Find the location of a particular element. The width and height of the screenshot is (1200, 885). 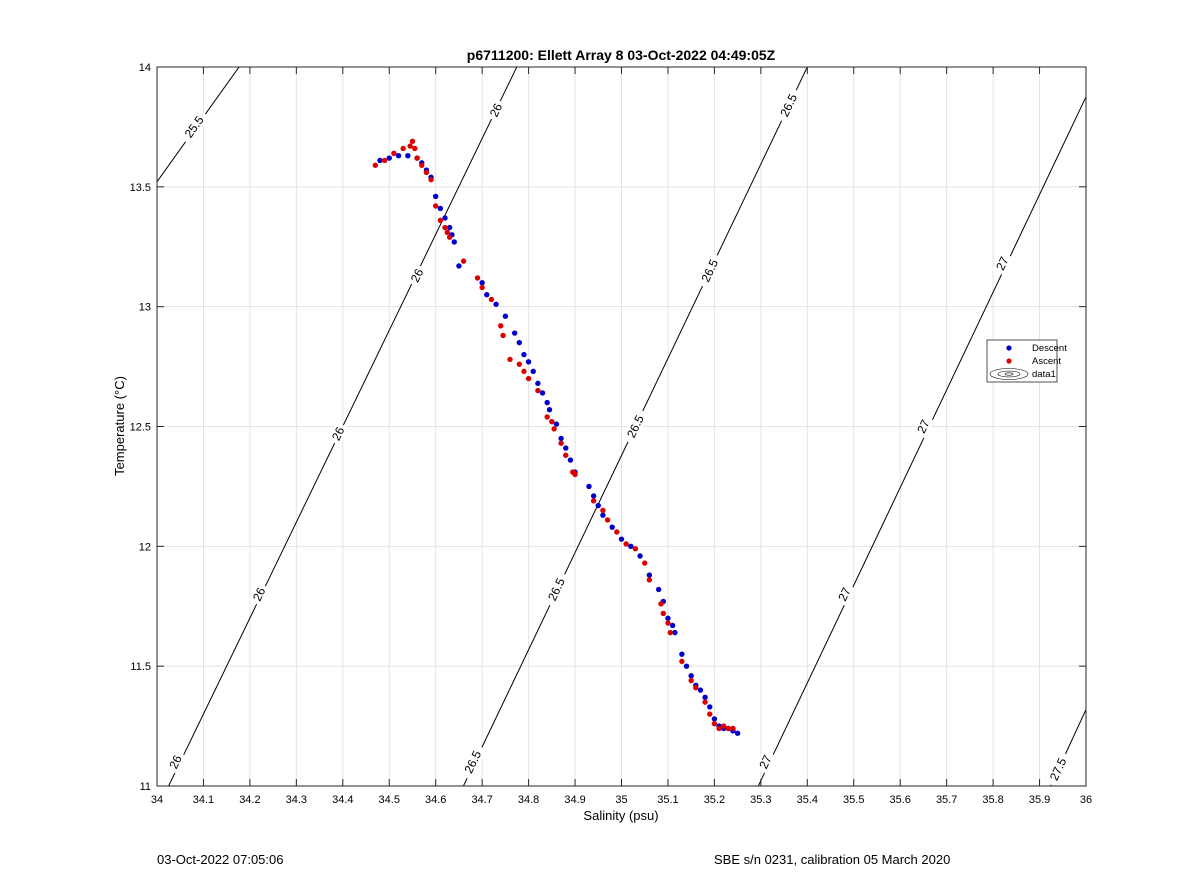

y-tick-label: 13 is located at coordinates (145, 308).